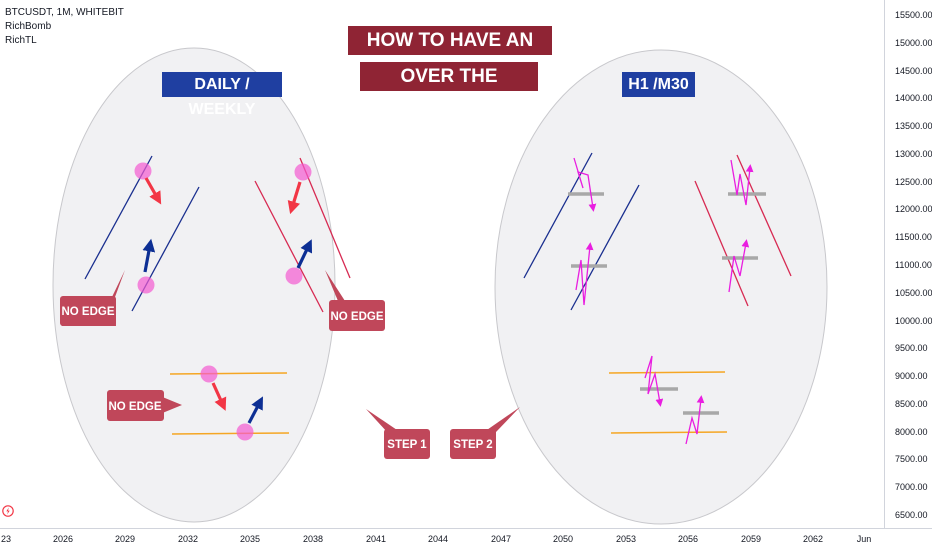 This screenshot has width=932, height=551. I want to click on time-tick-label: Jun, so click(864, 539).